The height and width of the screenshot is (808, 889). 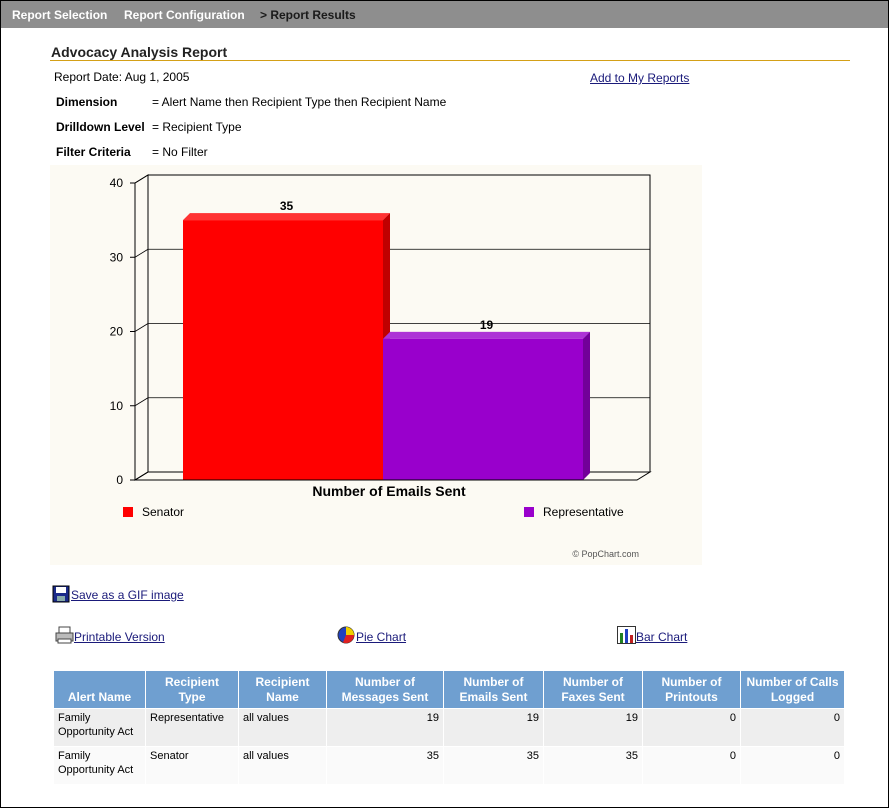 What do you see at coordinates (381, 637) in the screenshot?
I see `pie-chart-link: Pie Chart` at bounding box center [381, 637].